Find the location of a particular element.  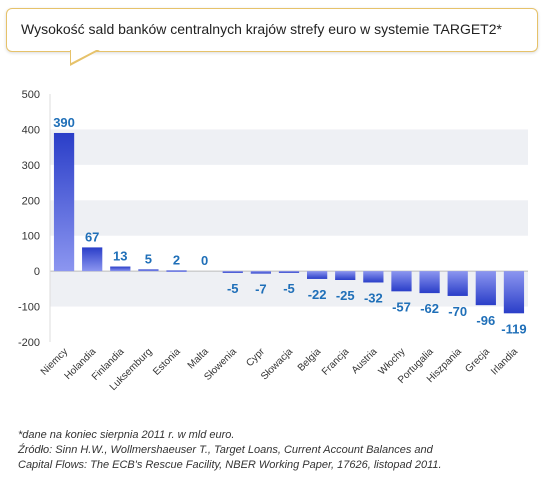

y-tick-label: 400 is located at coordinates (31, 130).